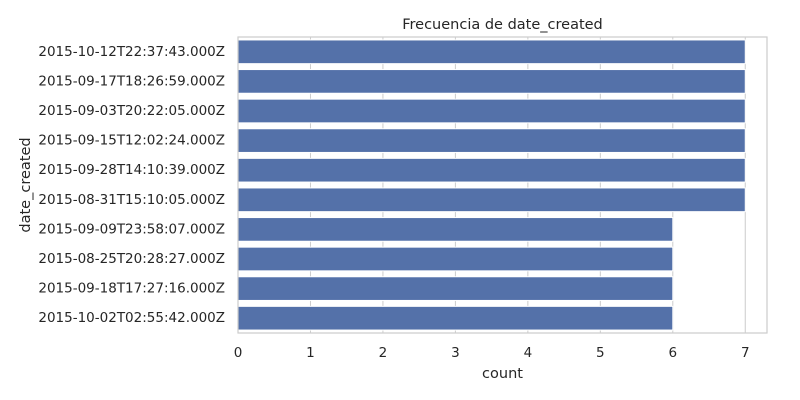 The height and width of the screenshot is (400, 800). I want to click on x-tick-label: 0, so click(238, 353).